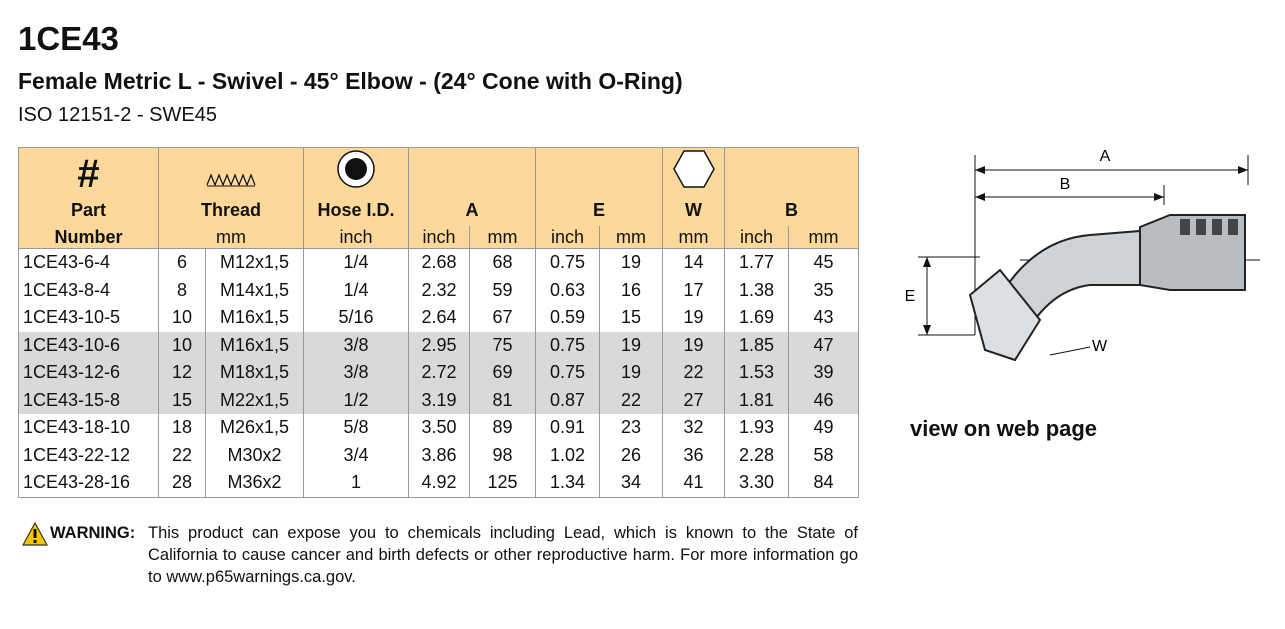  I want to click on table-cell: 1CE43-8-4, so click(88, 290).